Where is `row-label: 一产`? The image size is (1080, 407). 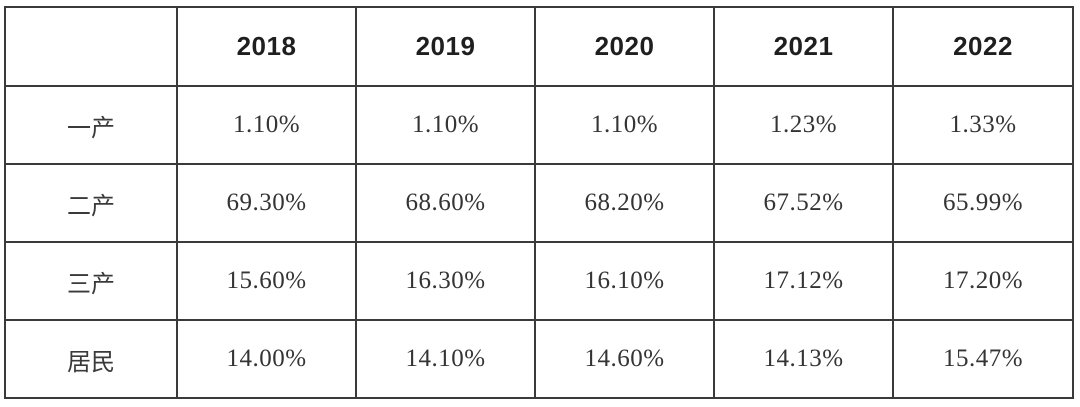 row-label: 一产 is located at coordinates (91, 125).